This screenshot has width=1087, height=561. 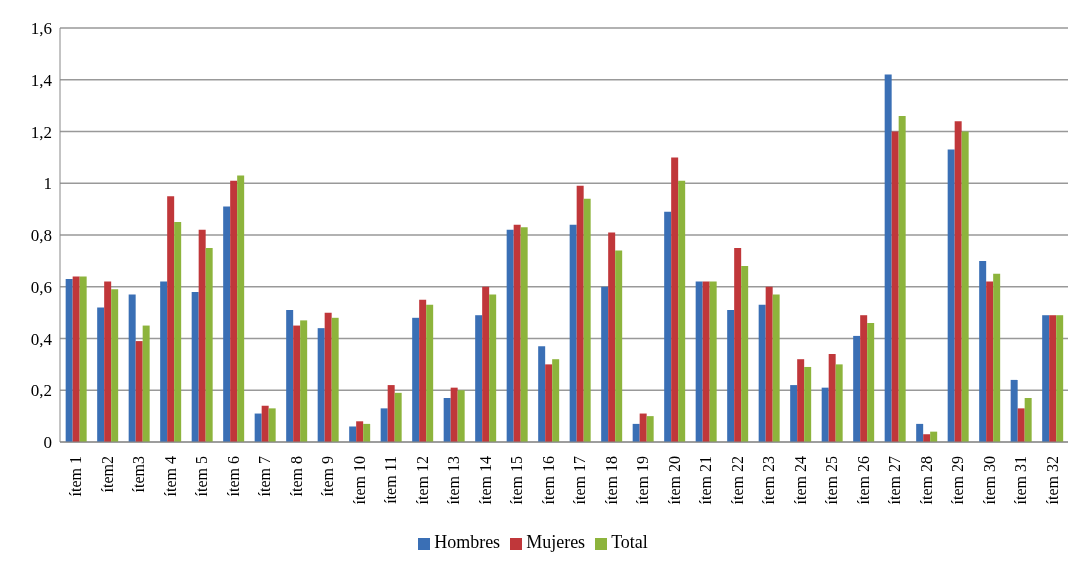 What do you see at coordinates (926, 480) in the screenshot?
I see `x-tick-label: ítem 28` at bounding box center [926, 480].